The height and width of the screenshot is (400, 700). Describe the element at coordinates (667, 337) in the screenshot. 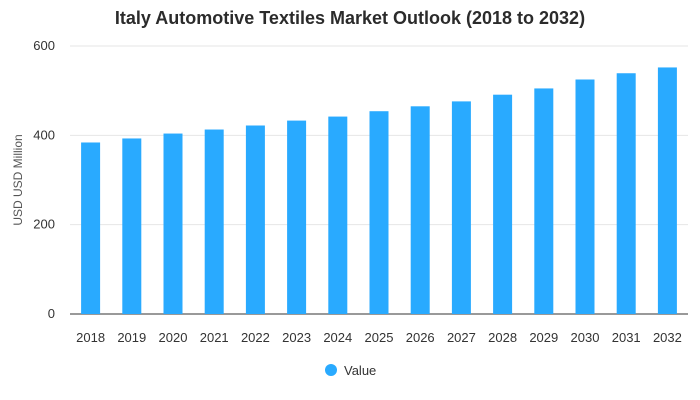

I see `x-tick-label: 2032` at that location.